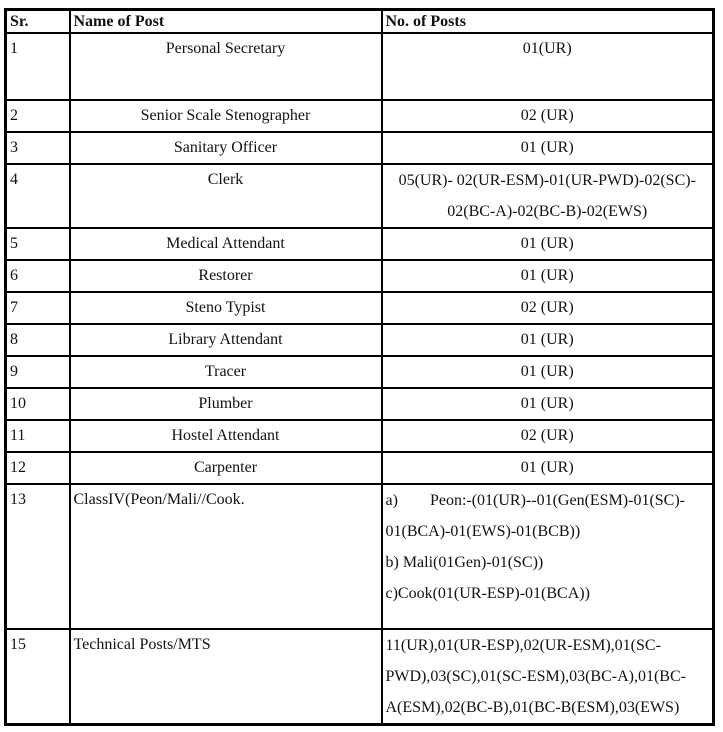 Image resolution: width=723 pixels, height=732 pixels. What do you see at coordinates (535, 676) in the screenshot?
I see `posts-line: PWD),03(SC),01(SC-ESM),03(BC-A),01(BC-` at bounding box center [535, 676].